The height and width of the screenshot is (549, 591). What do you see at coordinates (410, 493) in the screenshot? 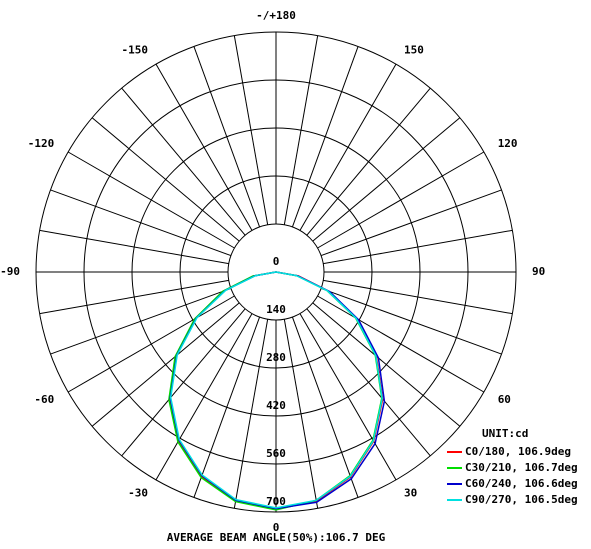
I see `theta-tick-label: 30` at bounding box center [410, 493].